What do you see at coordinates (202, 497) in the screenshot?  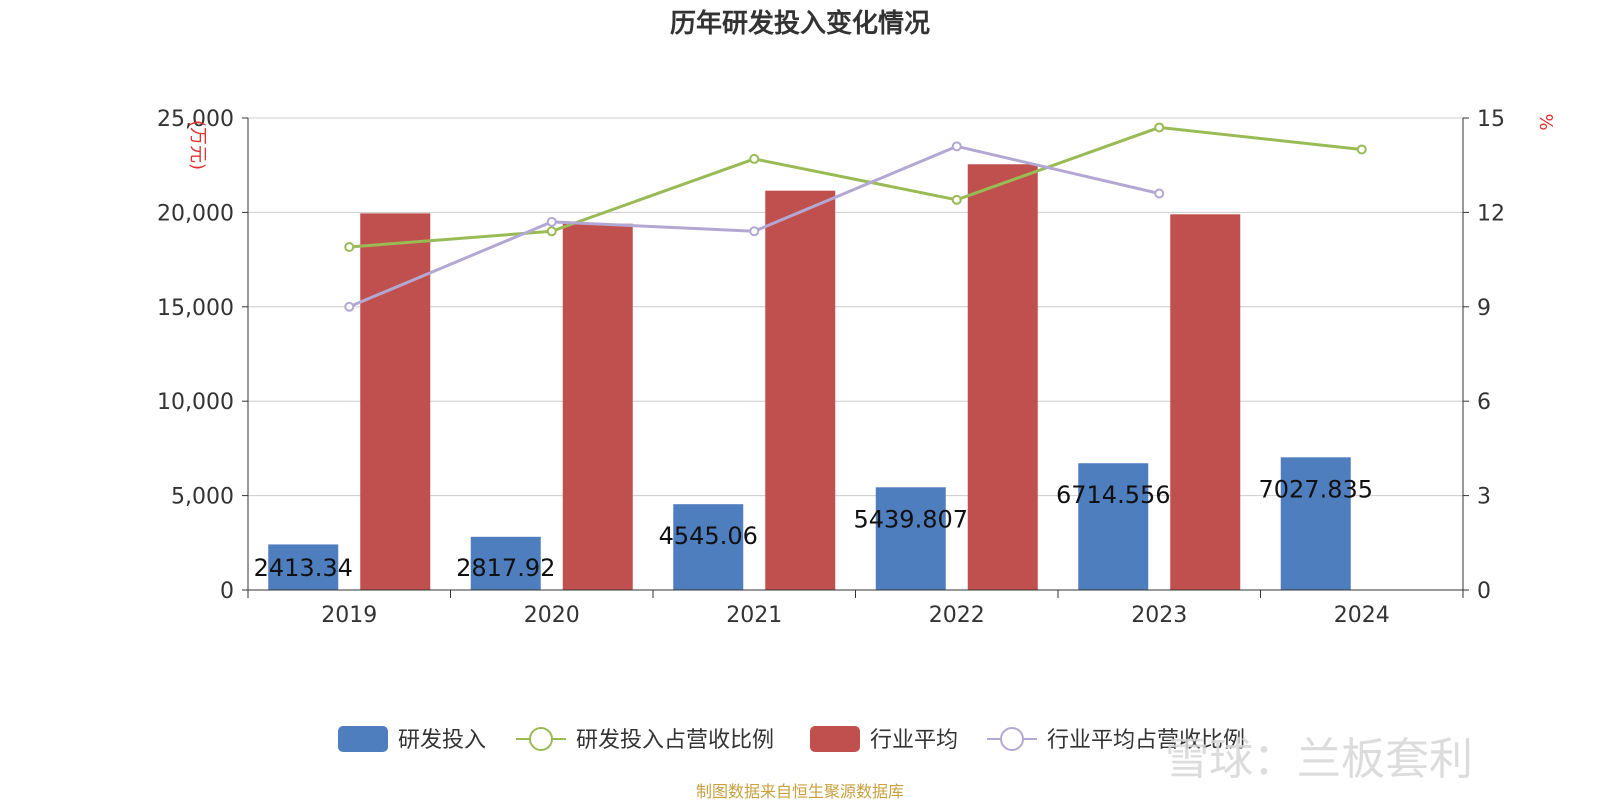 I see `left-axis-tick-label: 5,000` at bounding box center [202, 497].